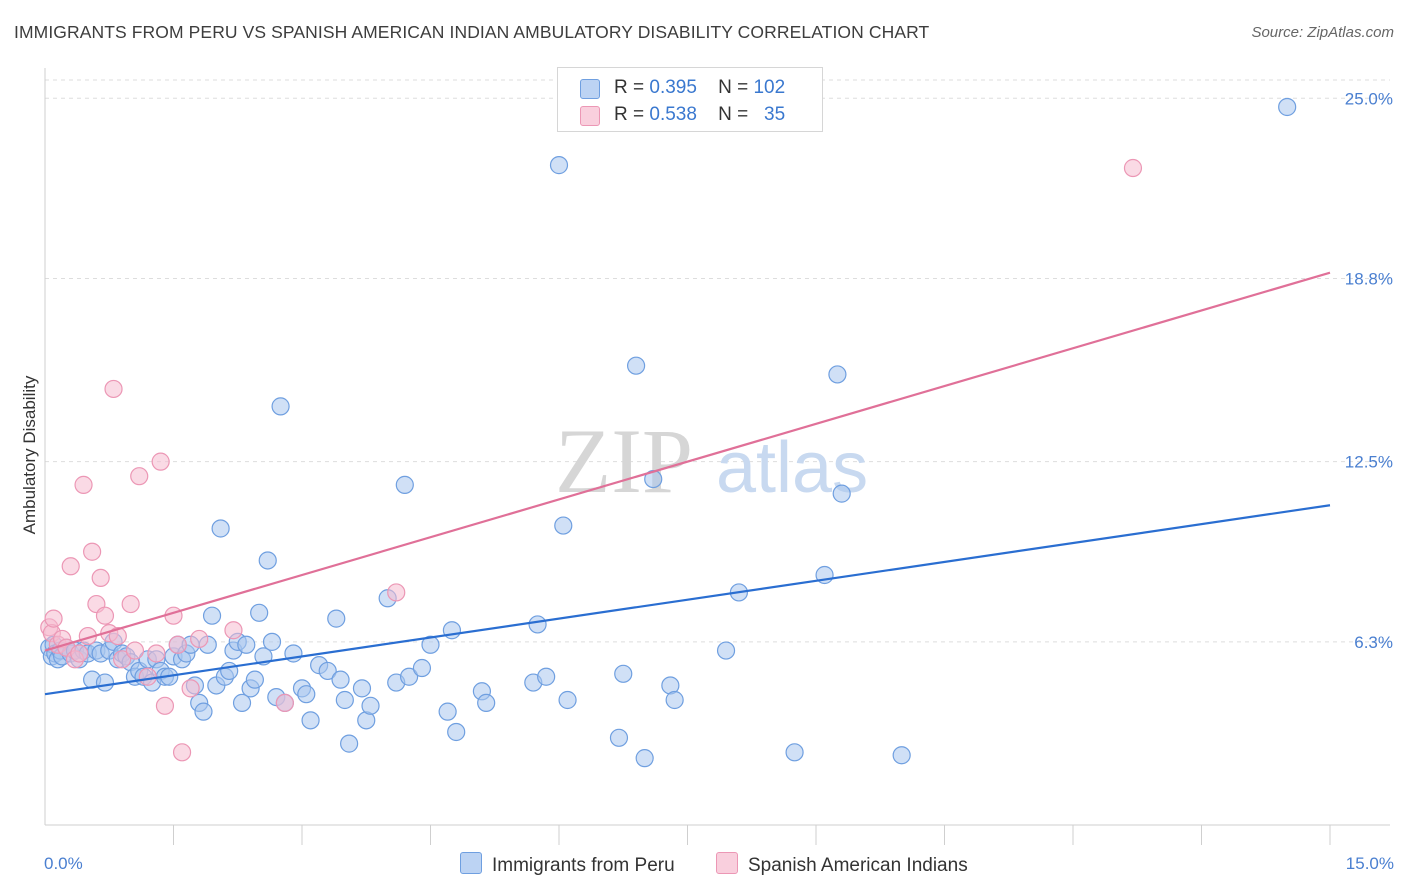  Describe the element at coordinates (769, 87) in the screenshot. I see `legend-n-value-blue: 102` at that location.